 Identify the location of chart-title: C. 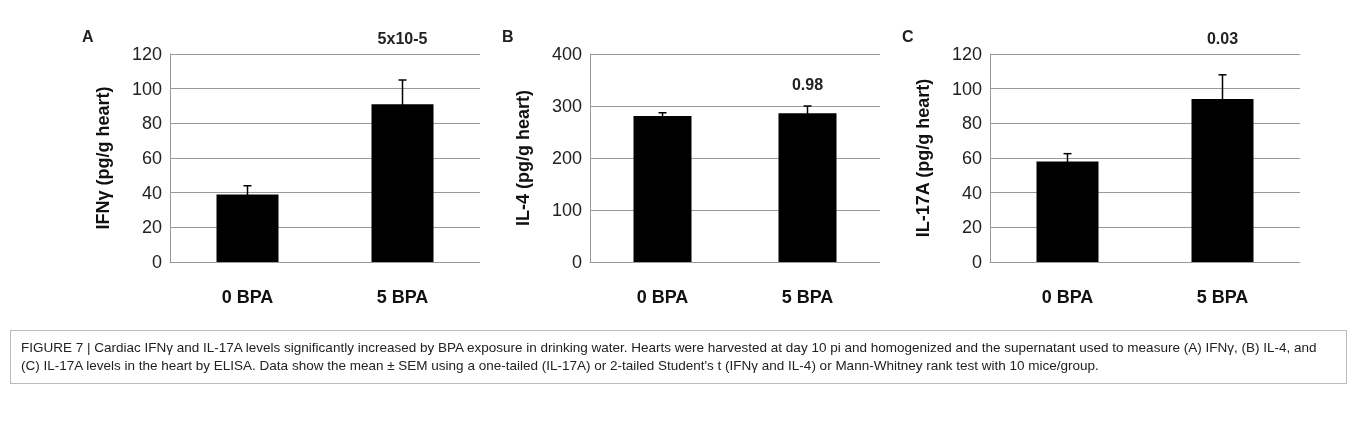
(908, 36).